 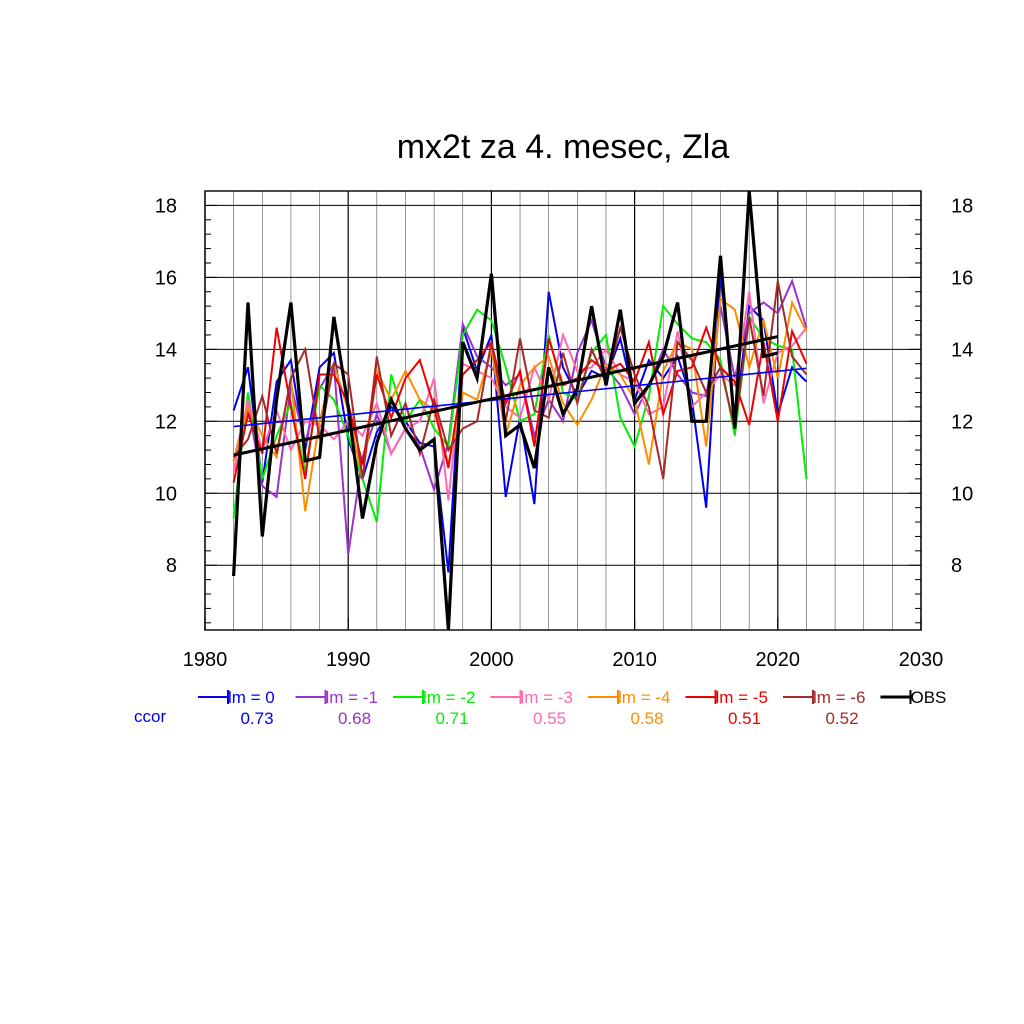 What do you see at coordinates (449, 697) in the screenshot?
I see `legend-label: lm = -2` at bounding box center [449, 697].